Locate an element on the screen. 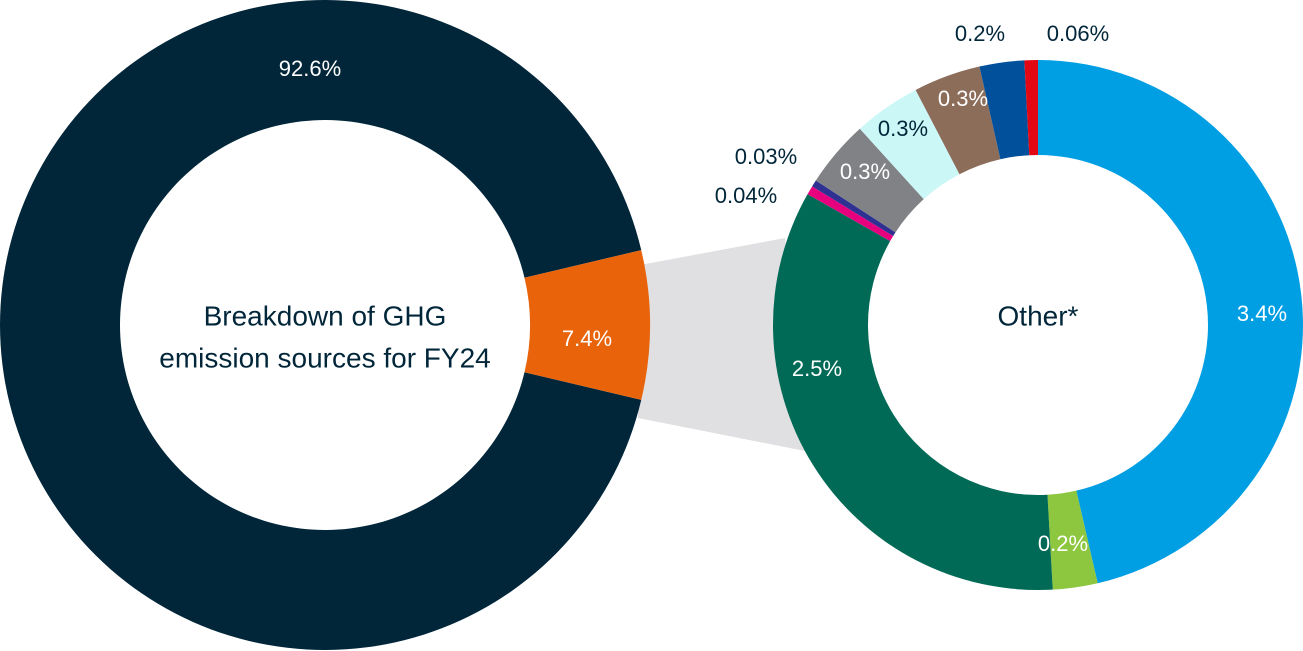 This screenshot has height=651, width=1303. value-label: 2.5% is located at coordinates (817, 368).